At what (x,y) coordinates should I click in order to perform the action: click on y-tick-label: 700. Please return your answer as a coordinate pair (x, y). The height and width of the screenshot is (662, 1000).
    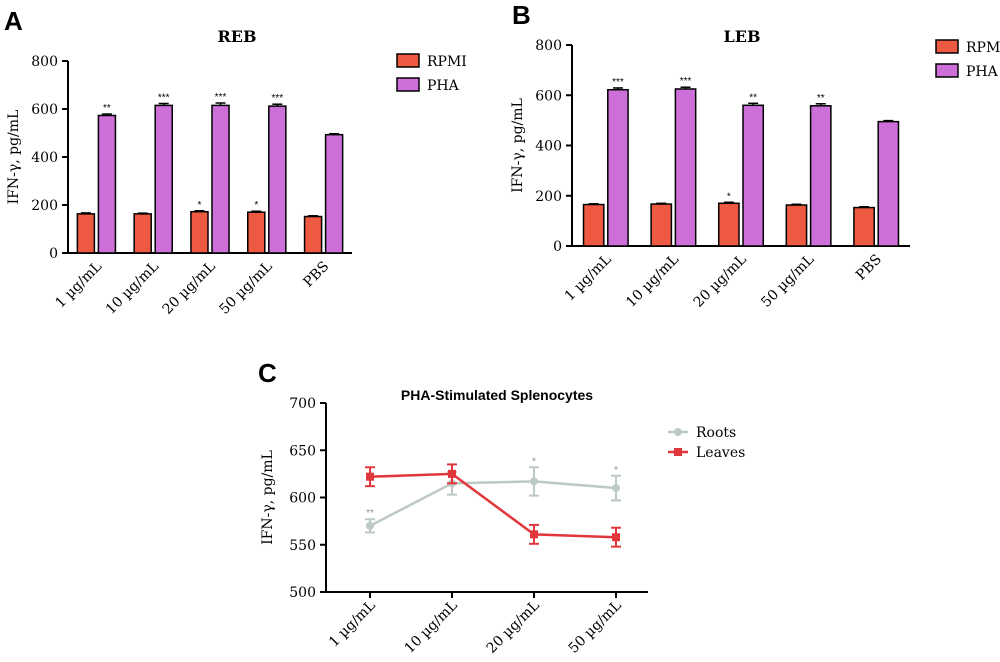
    Looking at the image, I should click on (302, 404).